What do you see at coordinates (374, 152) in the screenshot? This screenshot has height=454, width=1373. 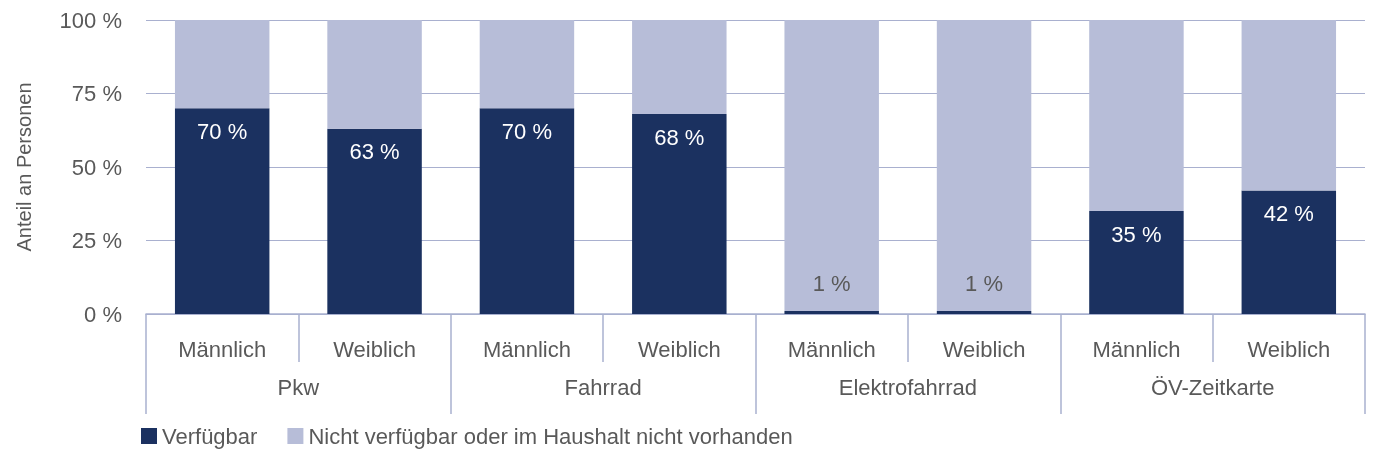 I see `data-label: 63 %` at bounding box center [374, 152].